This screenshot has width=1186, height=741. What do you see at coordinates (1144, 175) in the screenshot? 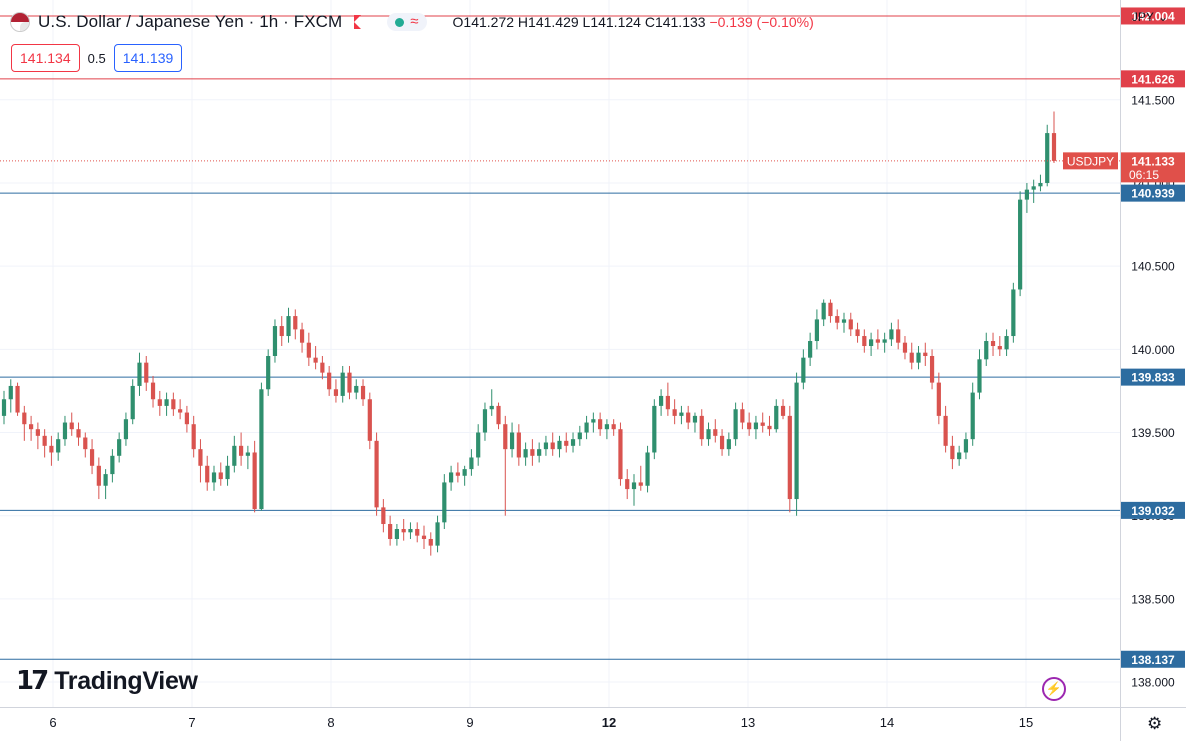
I see `countdown-label: 06:15` at bounding box center [1144, 175].